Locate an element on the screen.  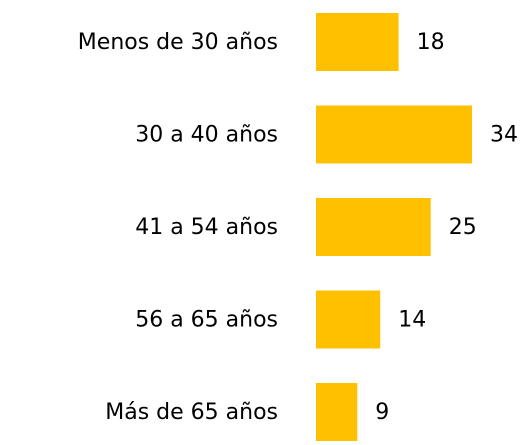
value-label: 9 is located at coordinates (382, 412).